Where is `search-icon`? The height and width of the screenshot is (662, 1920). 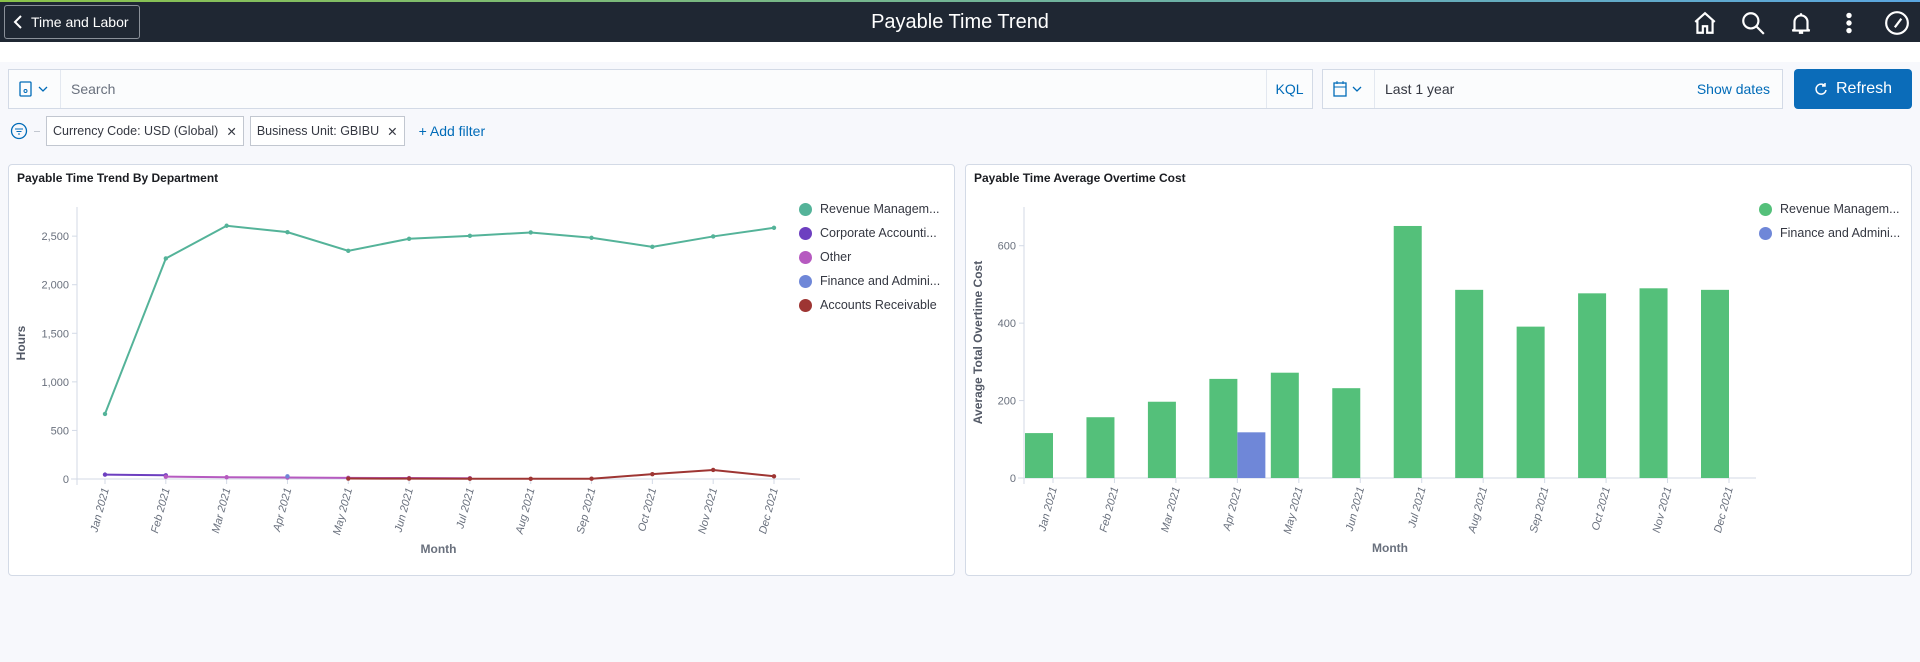 search-icon is located at coordinates (1753, 23).